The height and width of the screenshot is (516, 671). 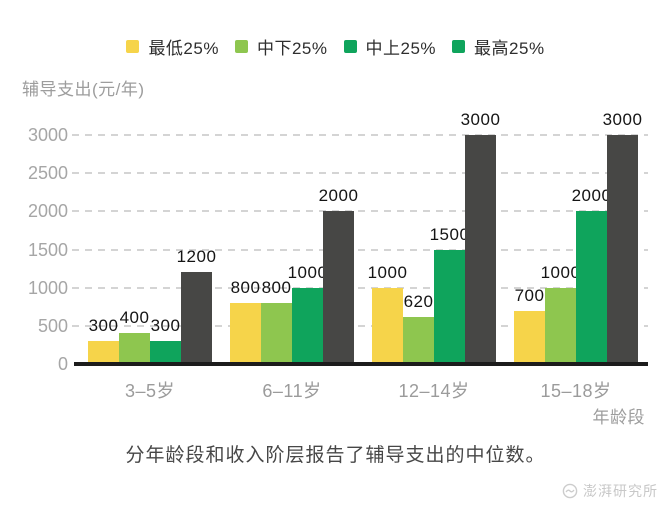 I want to click on bar-中下25%-6–11岁: 800, so click(x=276, y=321).